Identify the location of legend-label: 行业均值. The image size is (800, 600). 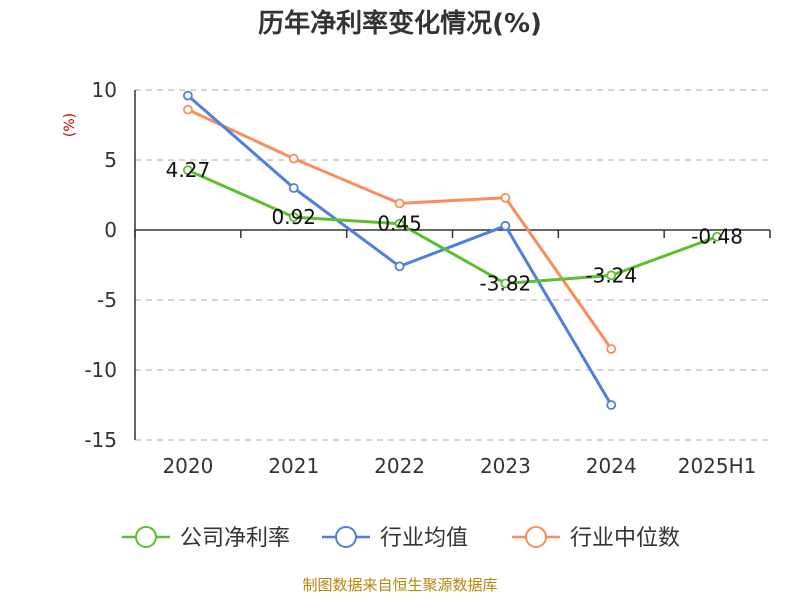
(424, 538).